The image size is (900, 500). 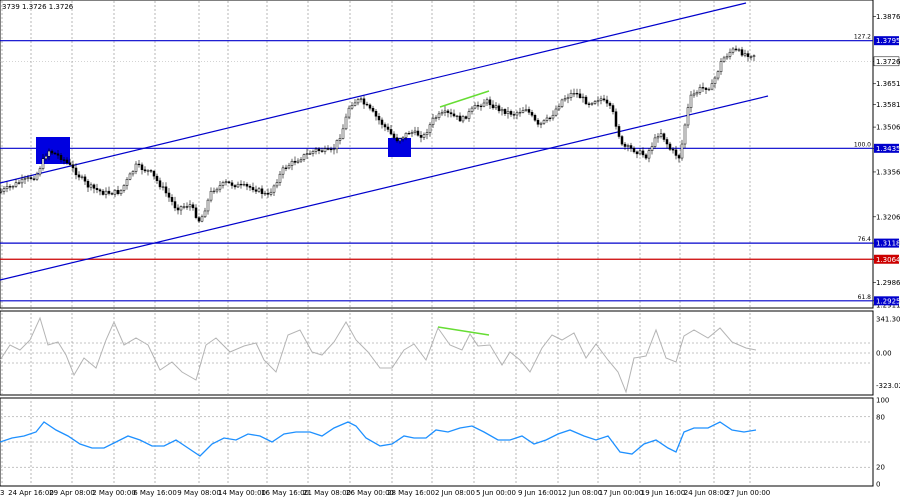 I want to click on price-tick-label: 1.2986, so click(x=888, y=283).